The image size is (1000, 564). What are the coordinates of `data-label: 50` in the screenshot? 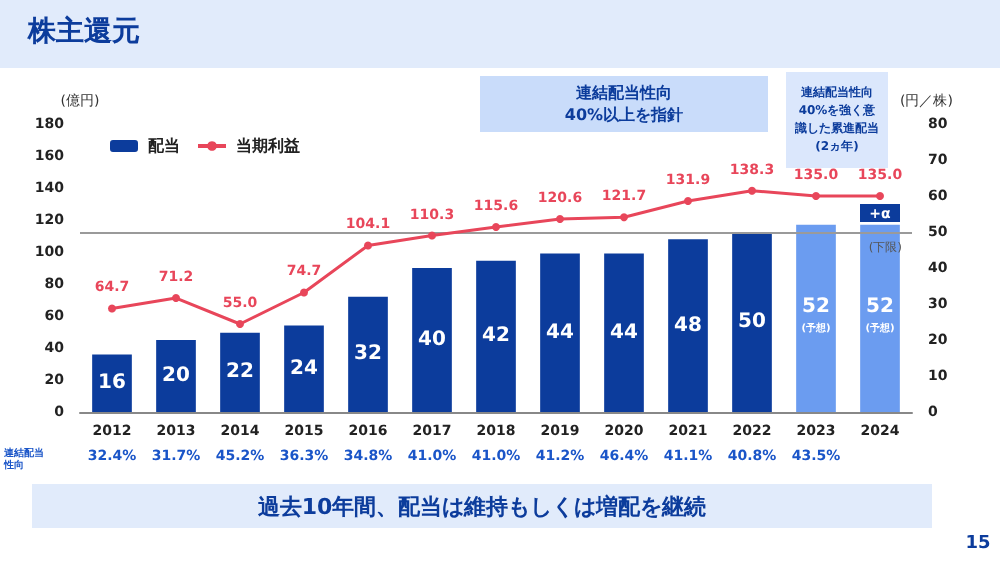 It's located at (752, 322).